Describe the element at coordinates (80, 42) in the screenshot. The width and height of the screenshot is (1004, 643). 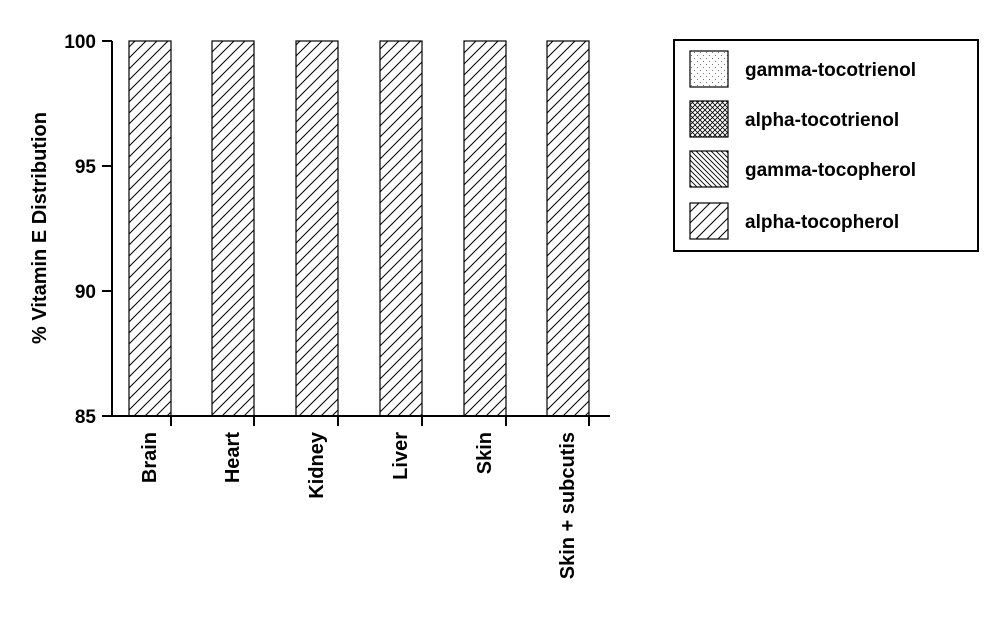
I see `y-tick-label: 100` at that location.